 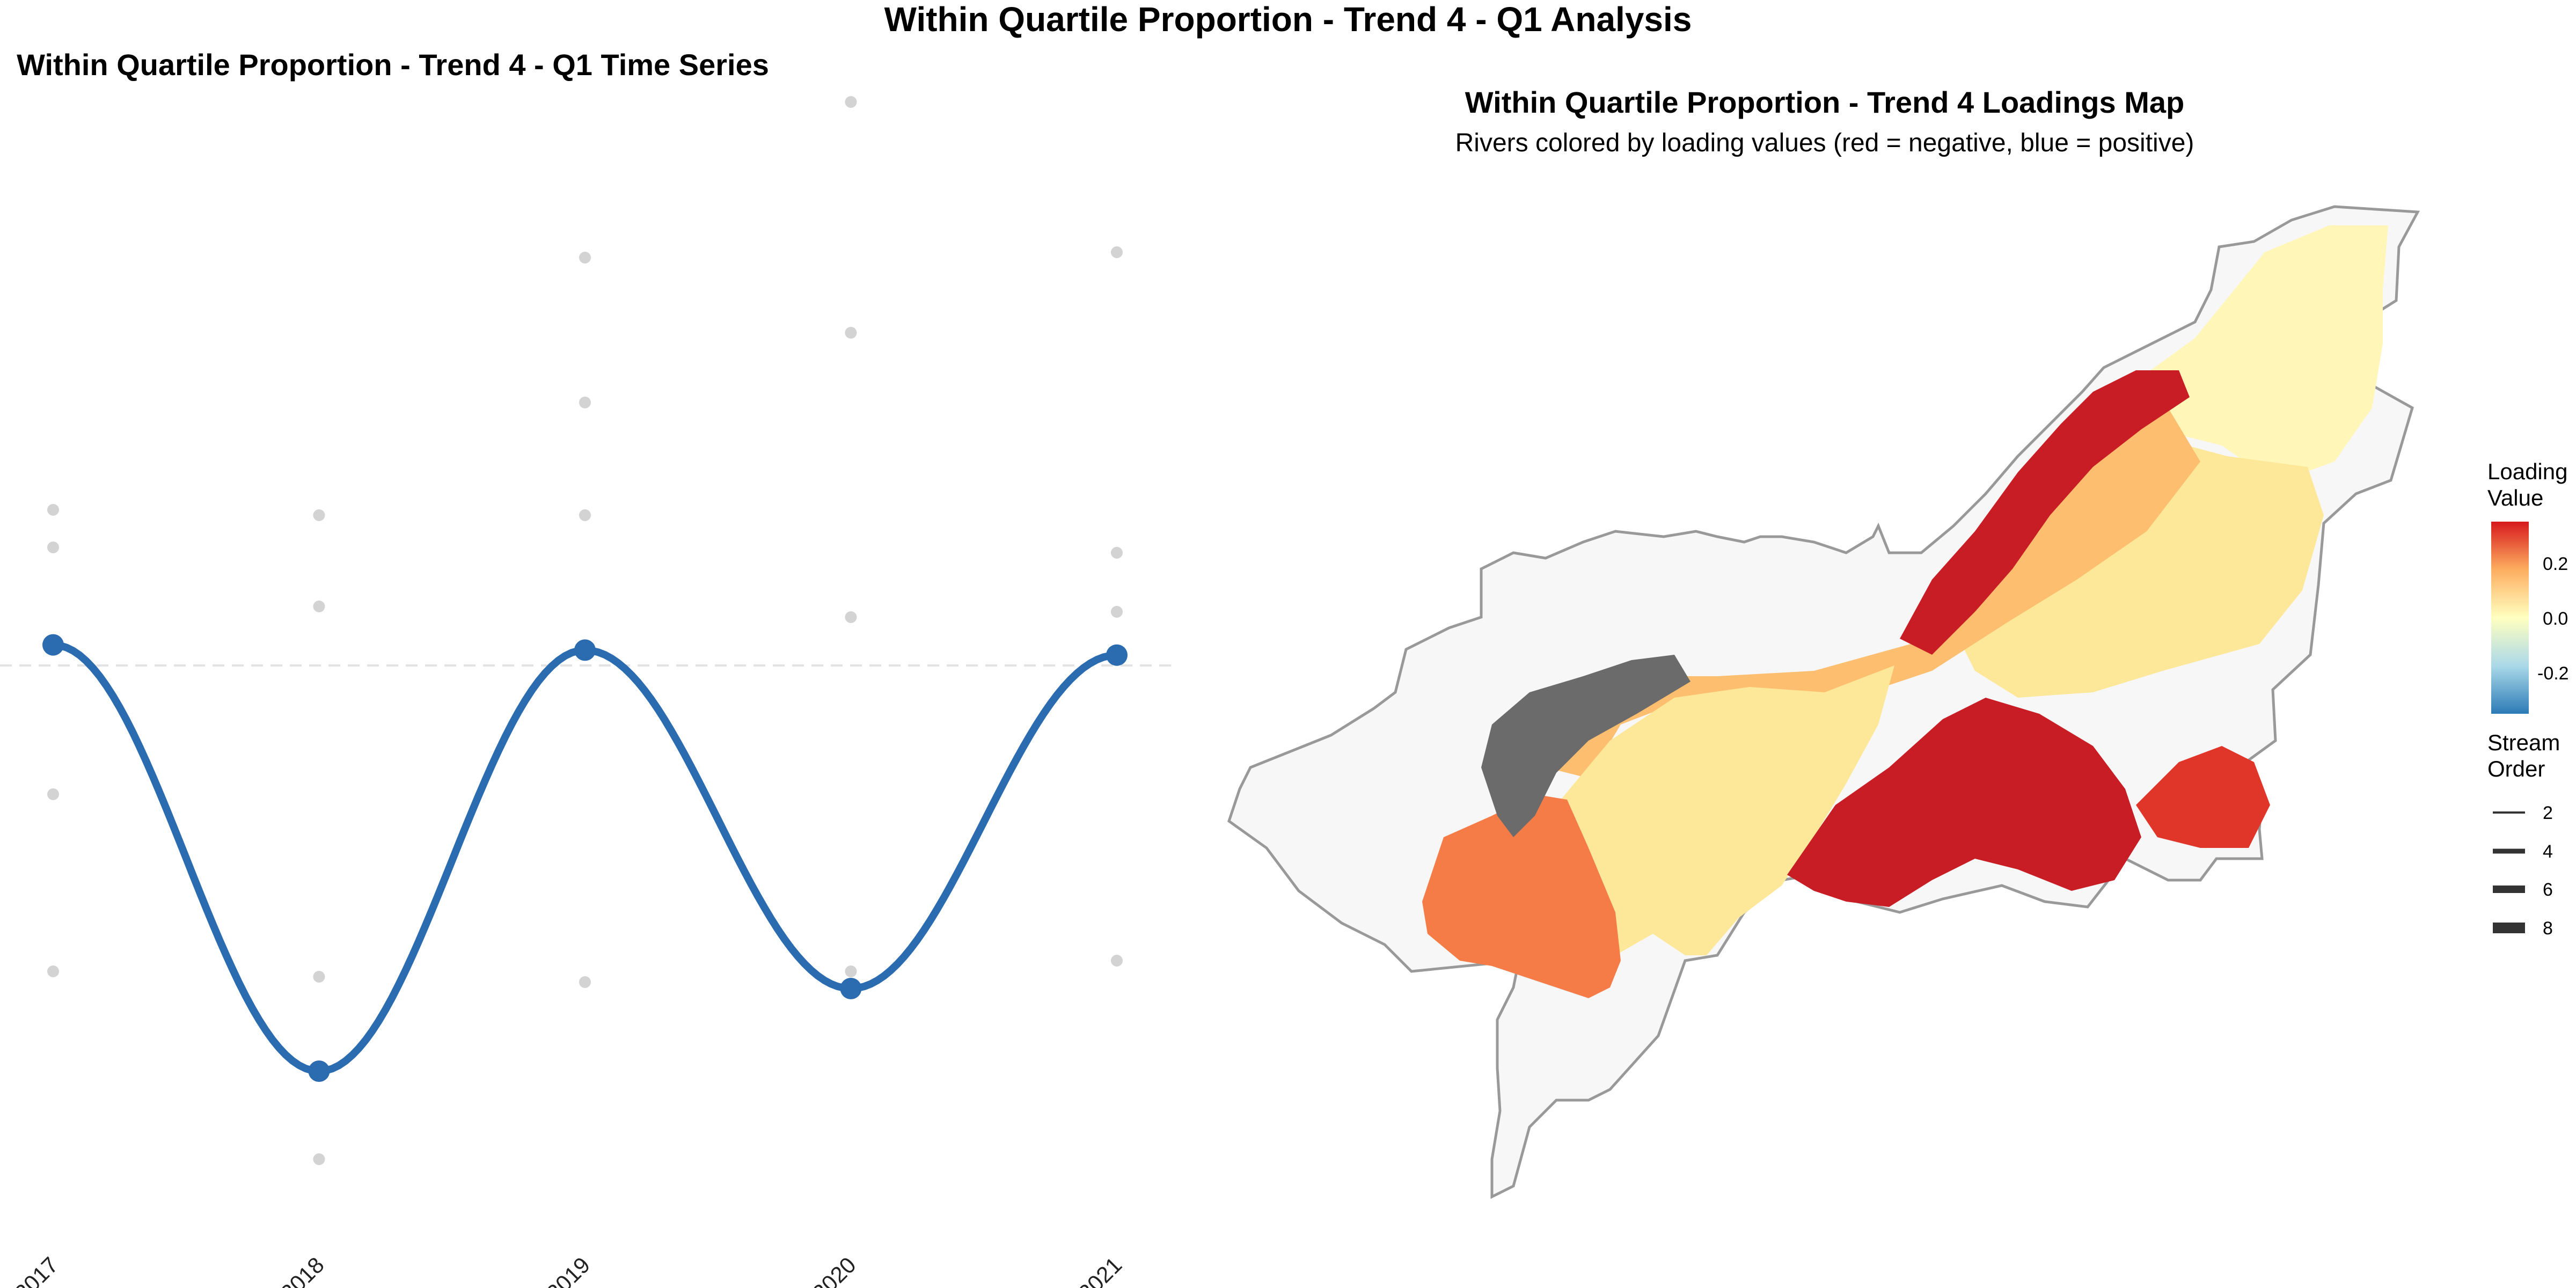 I want to click on x-tick-label: 2017, so click(x=36, y=1270).